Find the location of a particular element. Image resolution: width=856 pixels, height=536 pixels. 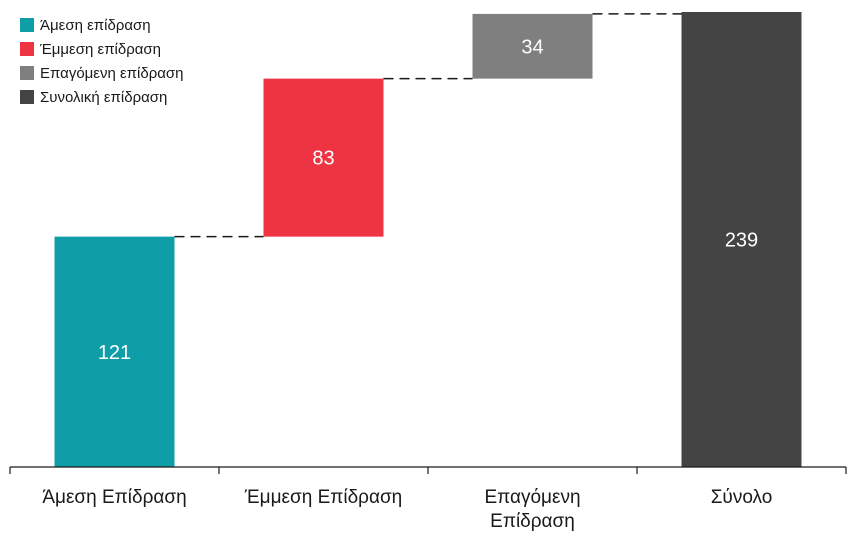

category-label-1: Άμεση Επίδραση is located at coordinates (114, 497).